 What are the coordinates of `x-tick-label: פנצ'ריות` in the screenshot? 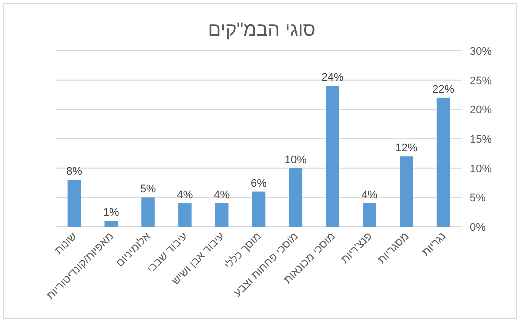 It's located at (357, 248).